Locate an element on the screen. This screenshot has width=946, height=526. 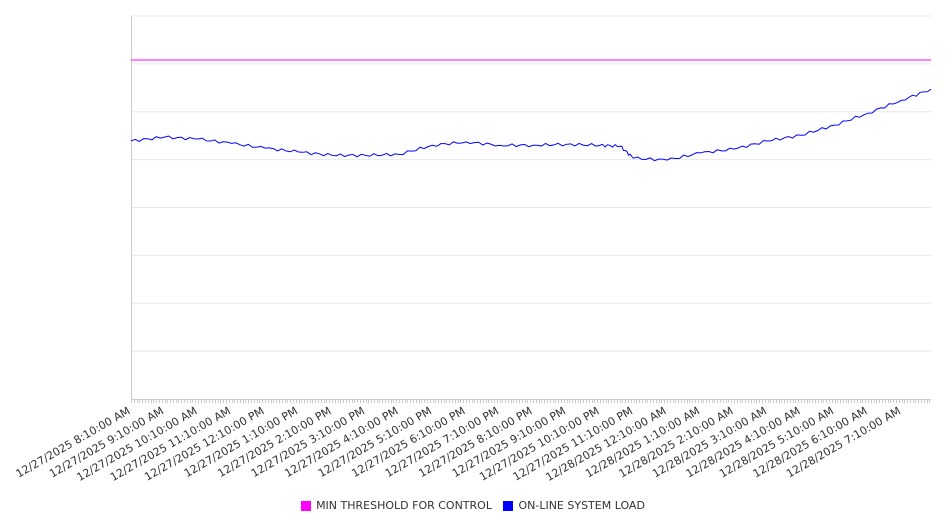
legend-item-load: ON-LINE SYSTEM LOAD is located at coordinates (574, 505).